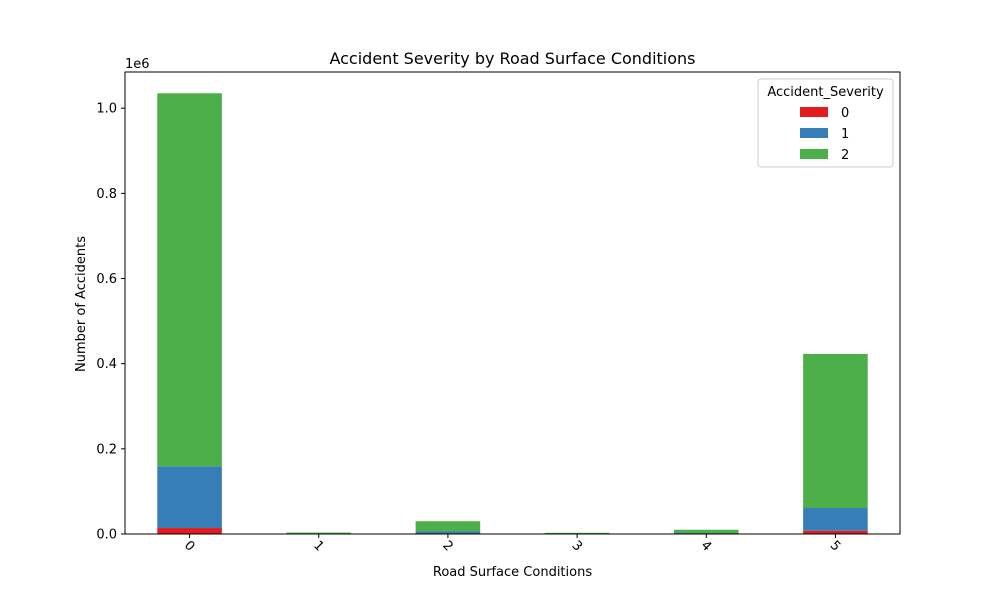  What do you see at coordinates (106, 109) in the screenshot?
I see `y-tick-label: 1.0` at bounding box center [106, 109].